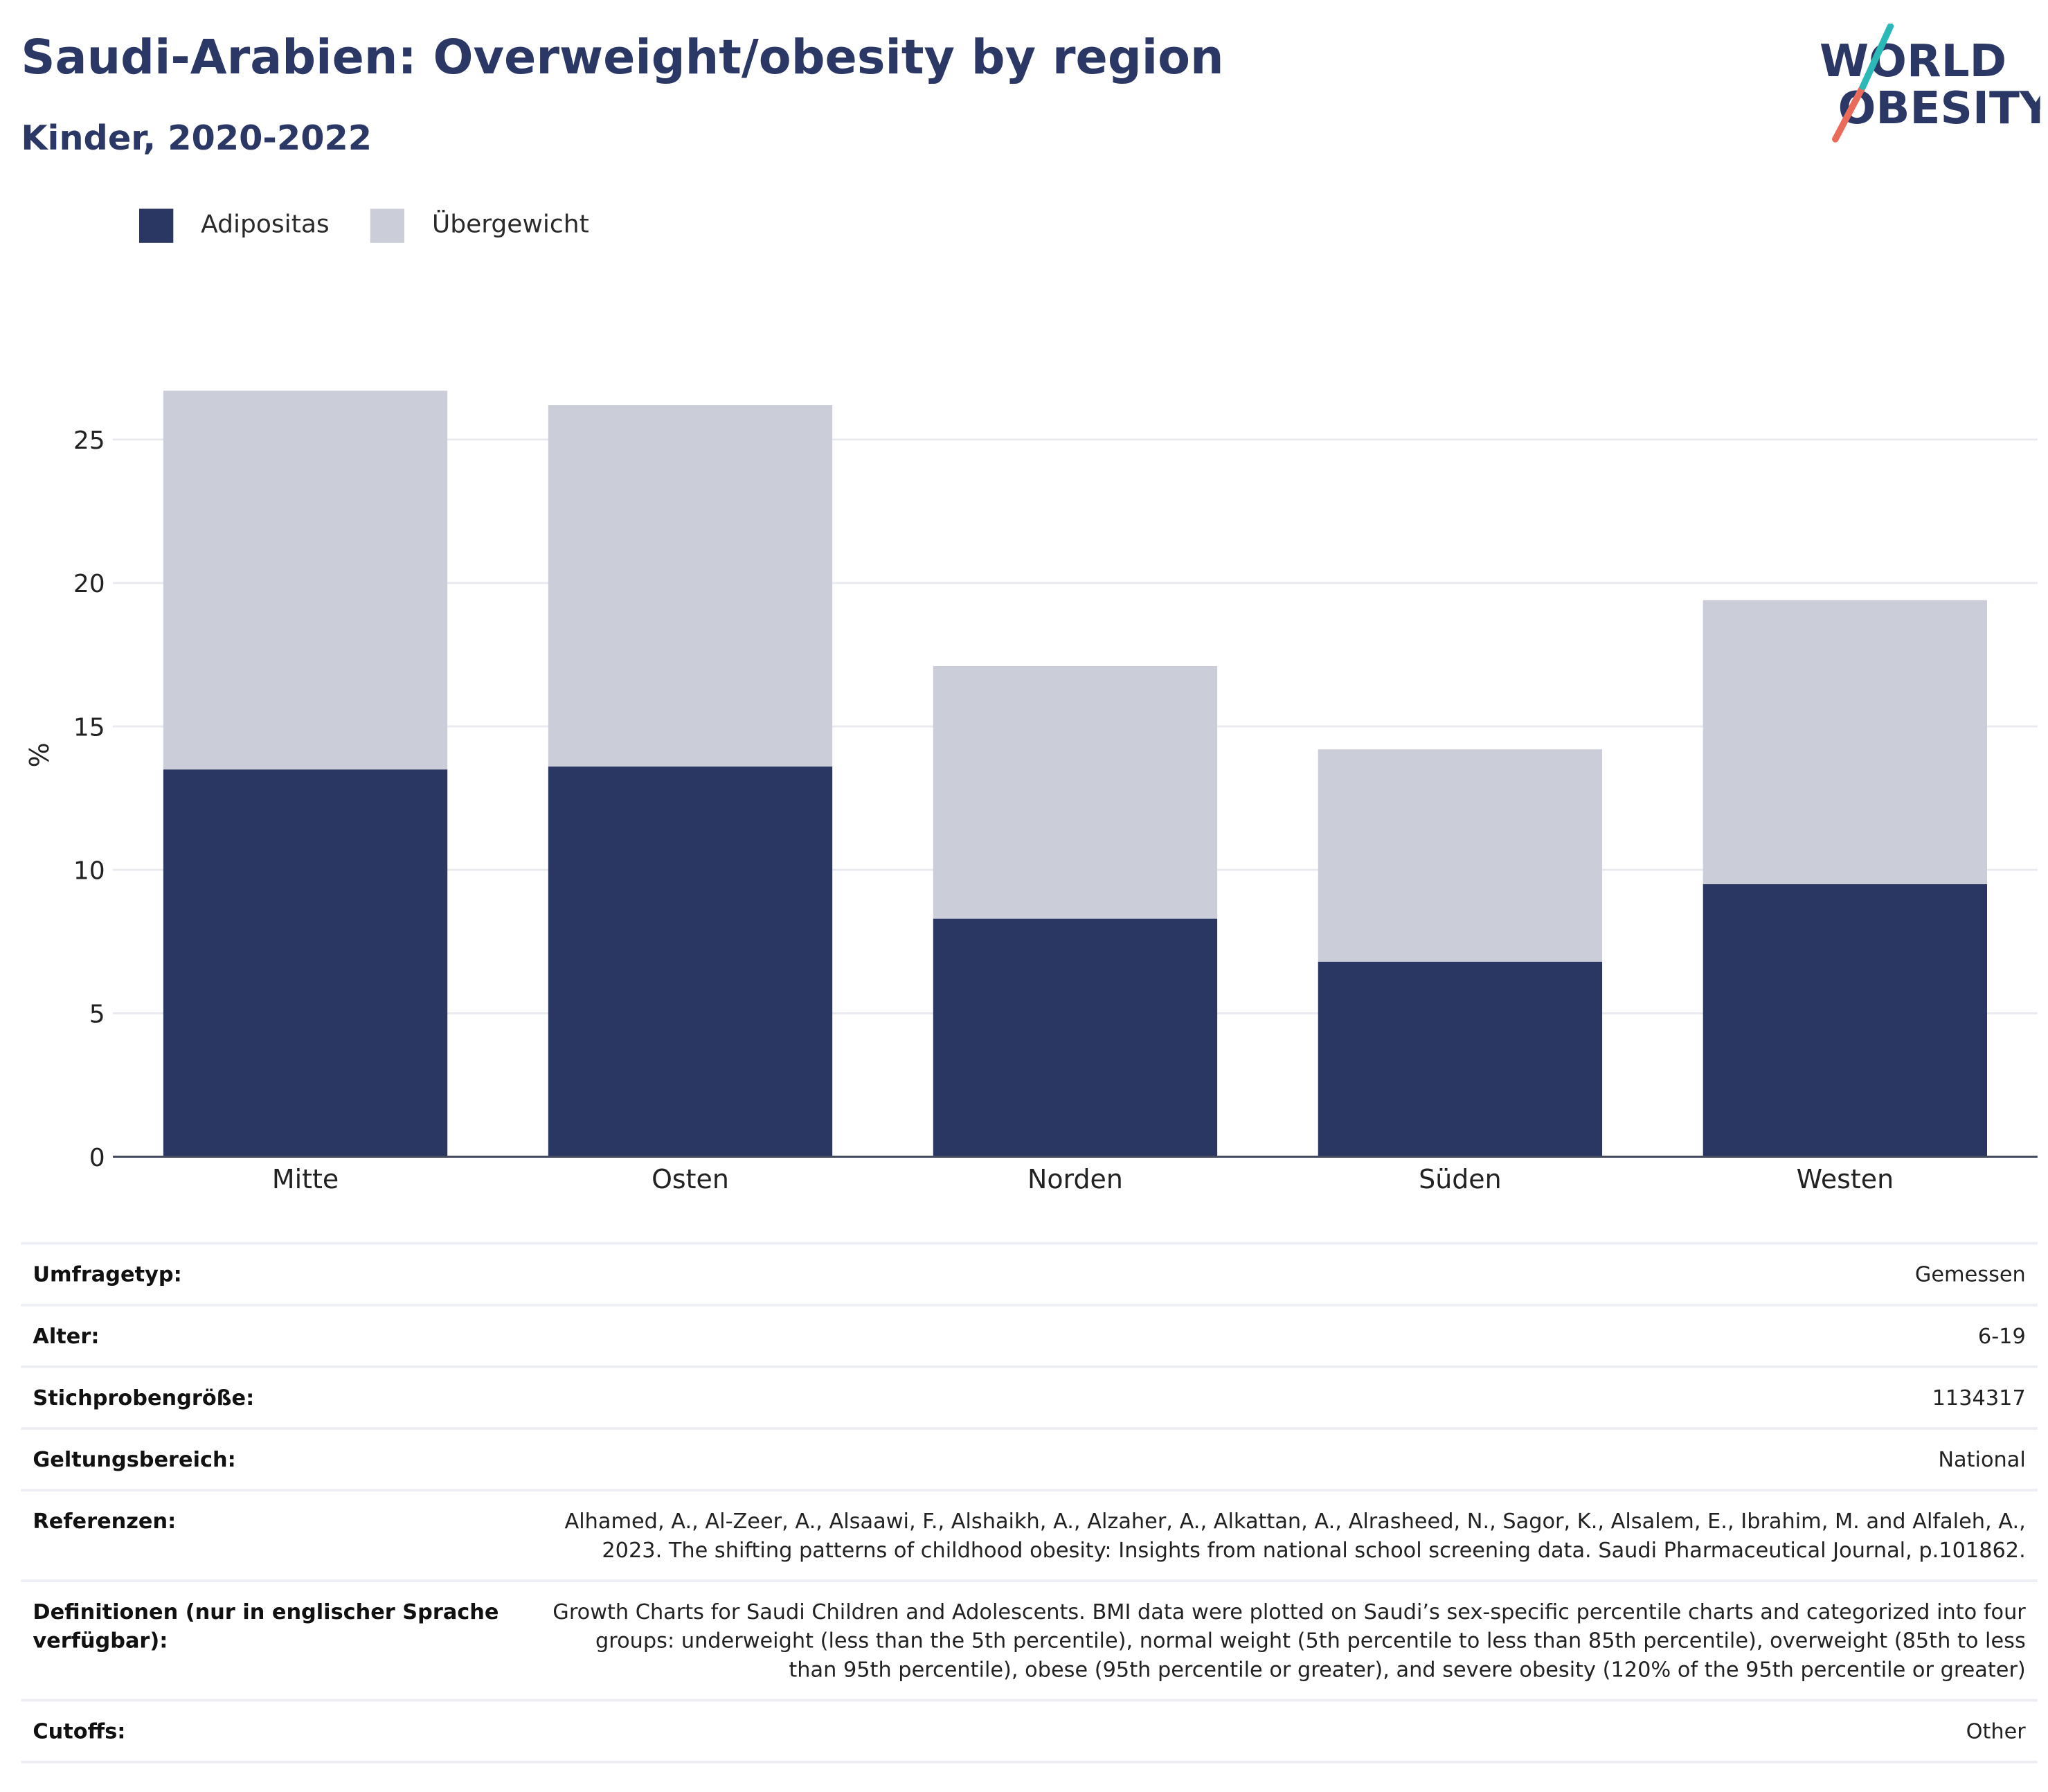  I want to click on logo-slash-bottom, so click(1849, 113).